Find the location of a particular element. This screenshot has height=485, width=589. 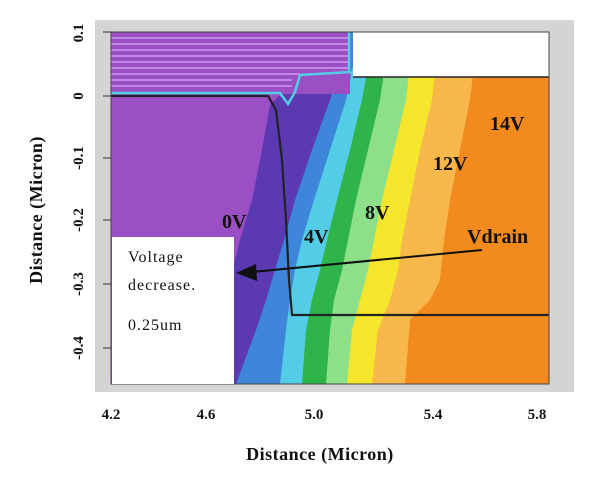

gate-stripes is located at coordinates (230, 62).